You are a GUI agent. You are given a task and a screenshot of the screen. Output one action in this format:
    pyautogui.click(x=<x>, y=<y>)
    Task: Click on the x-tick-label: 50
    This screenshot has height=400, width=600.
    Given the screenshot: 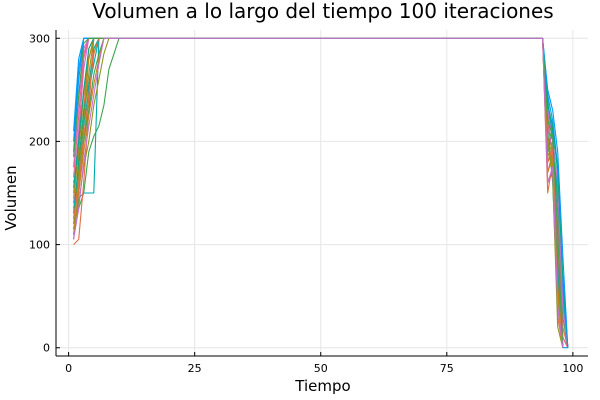 What is the action you would take?
    pyautogui.click(x=321, y=368)
    